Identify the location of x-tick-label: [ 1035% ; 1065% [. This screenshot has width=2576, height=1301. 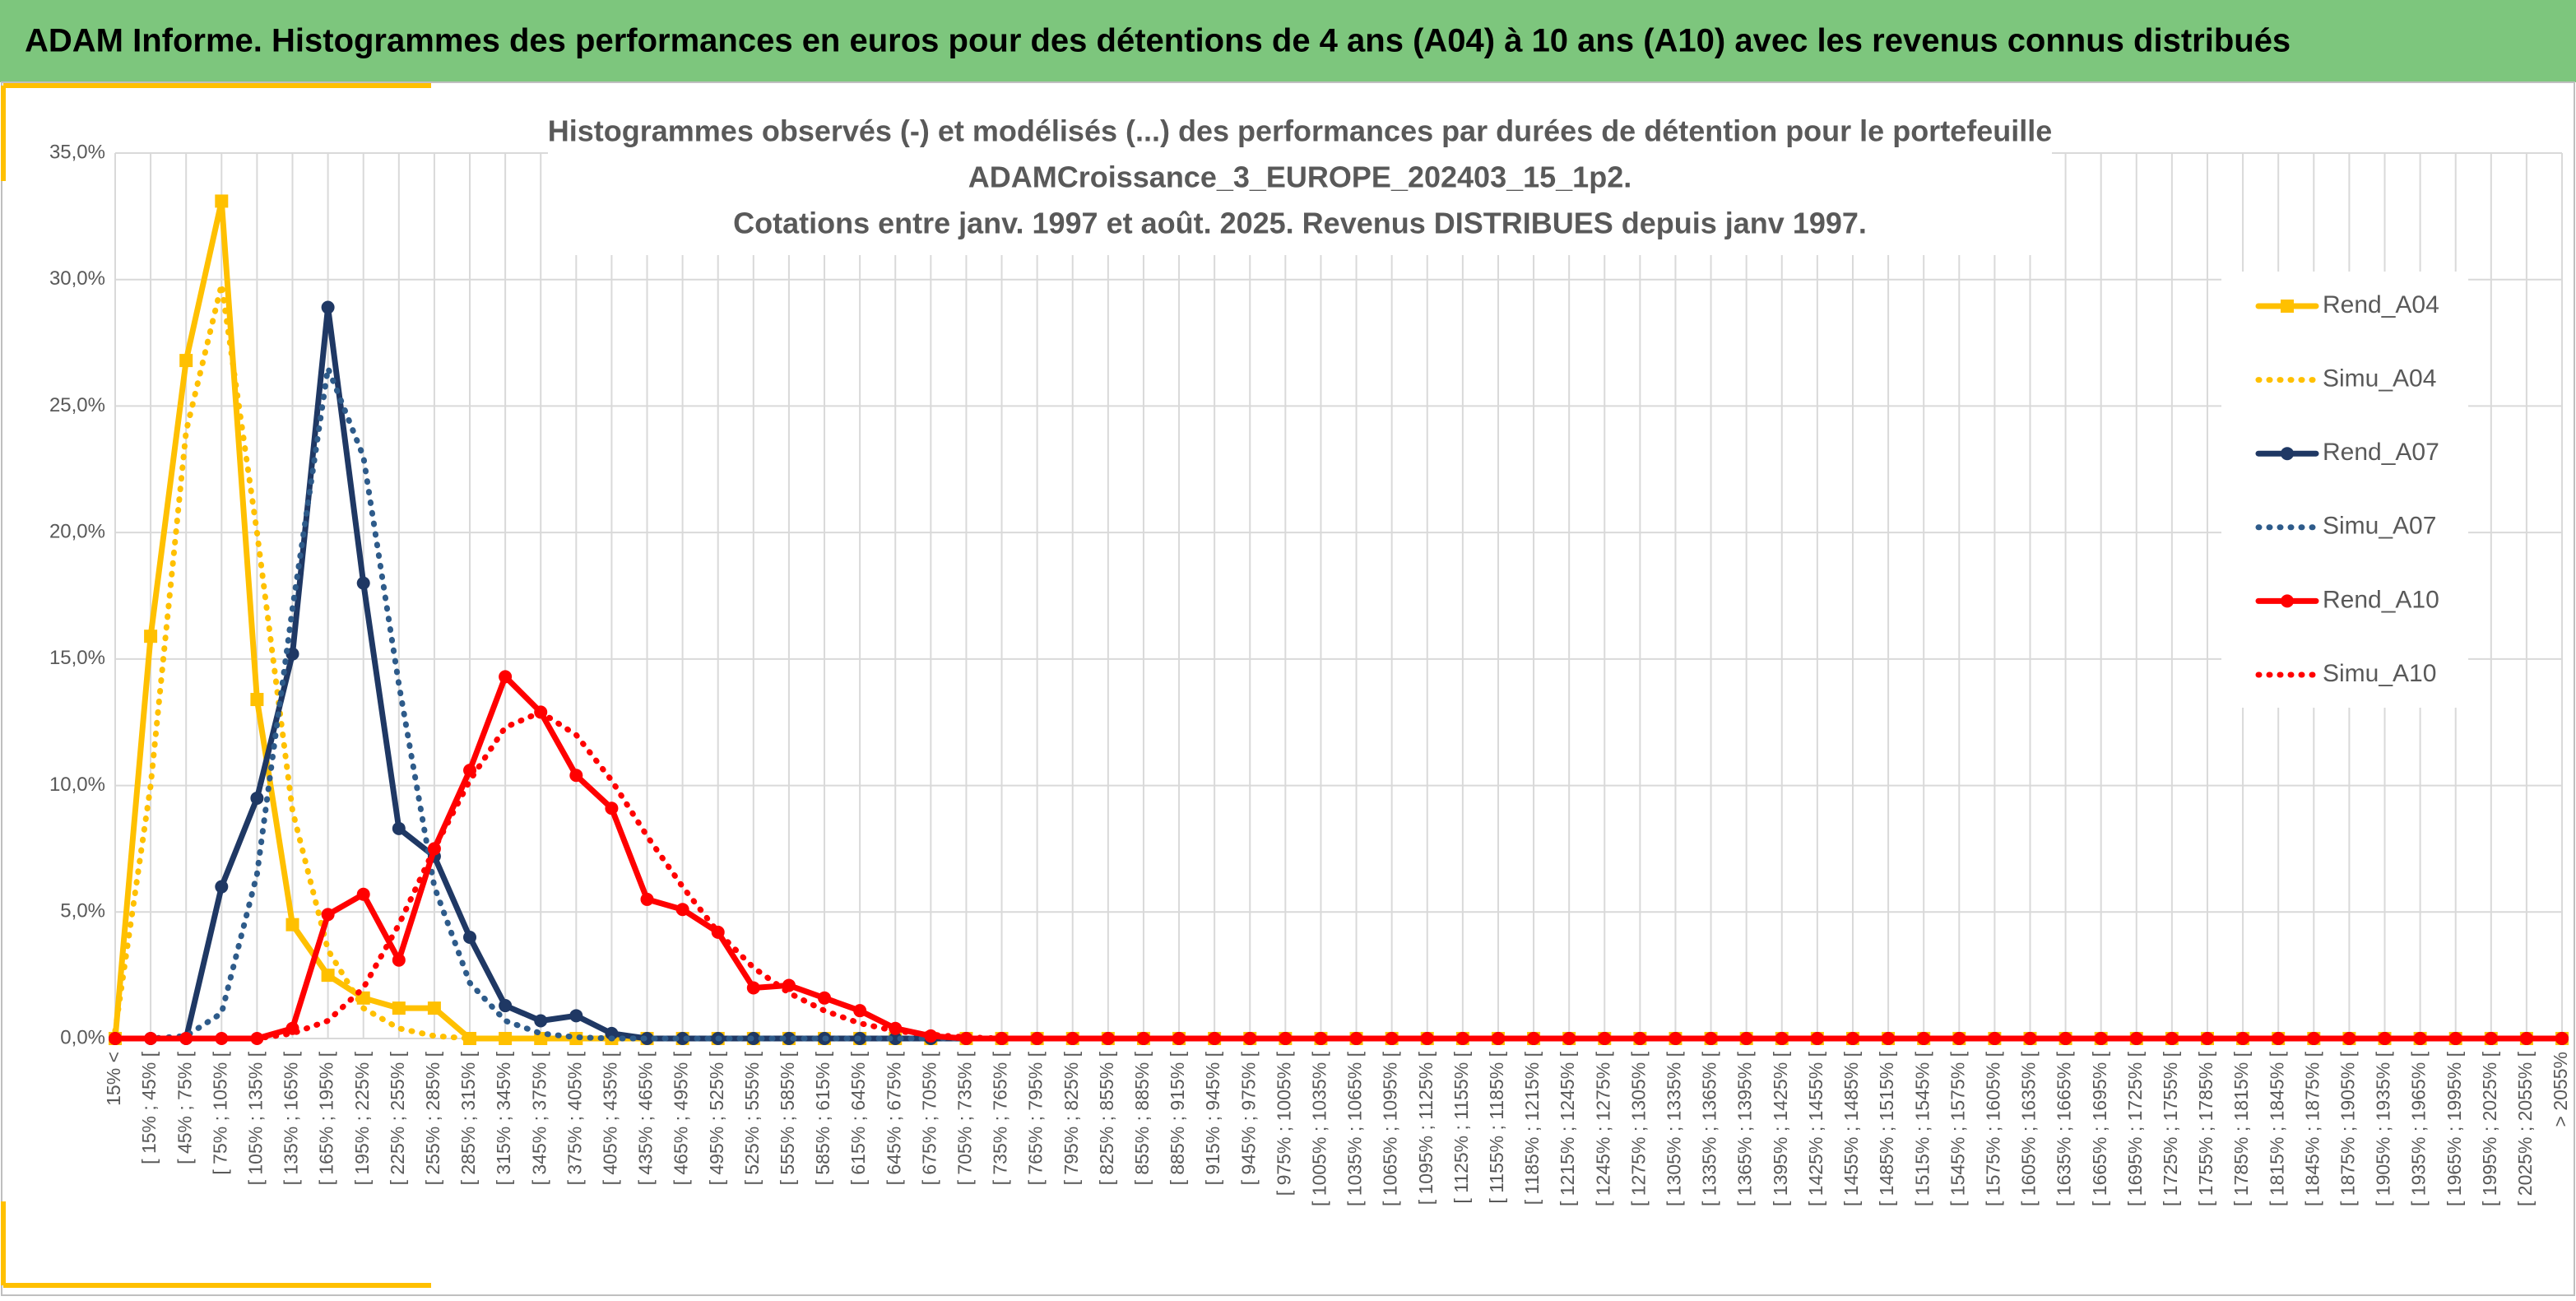
(1355, 1128).